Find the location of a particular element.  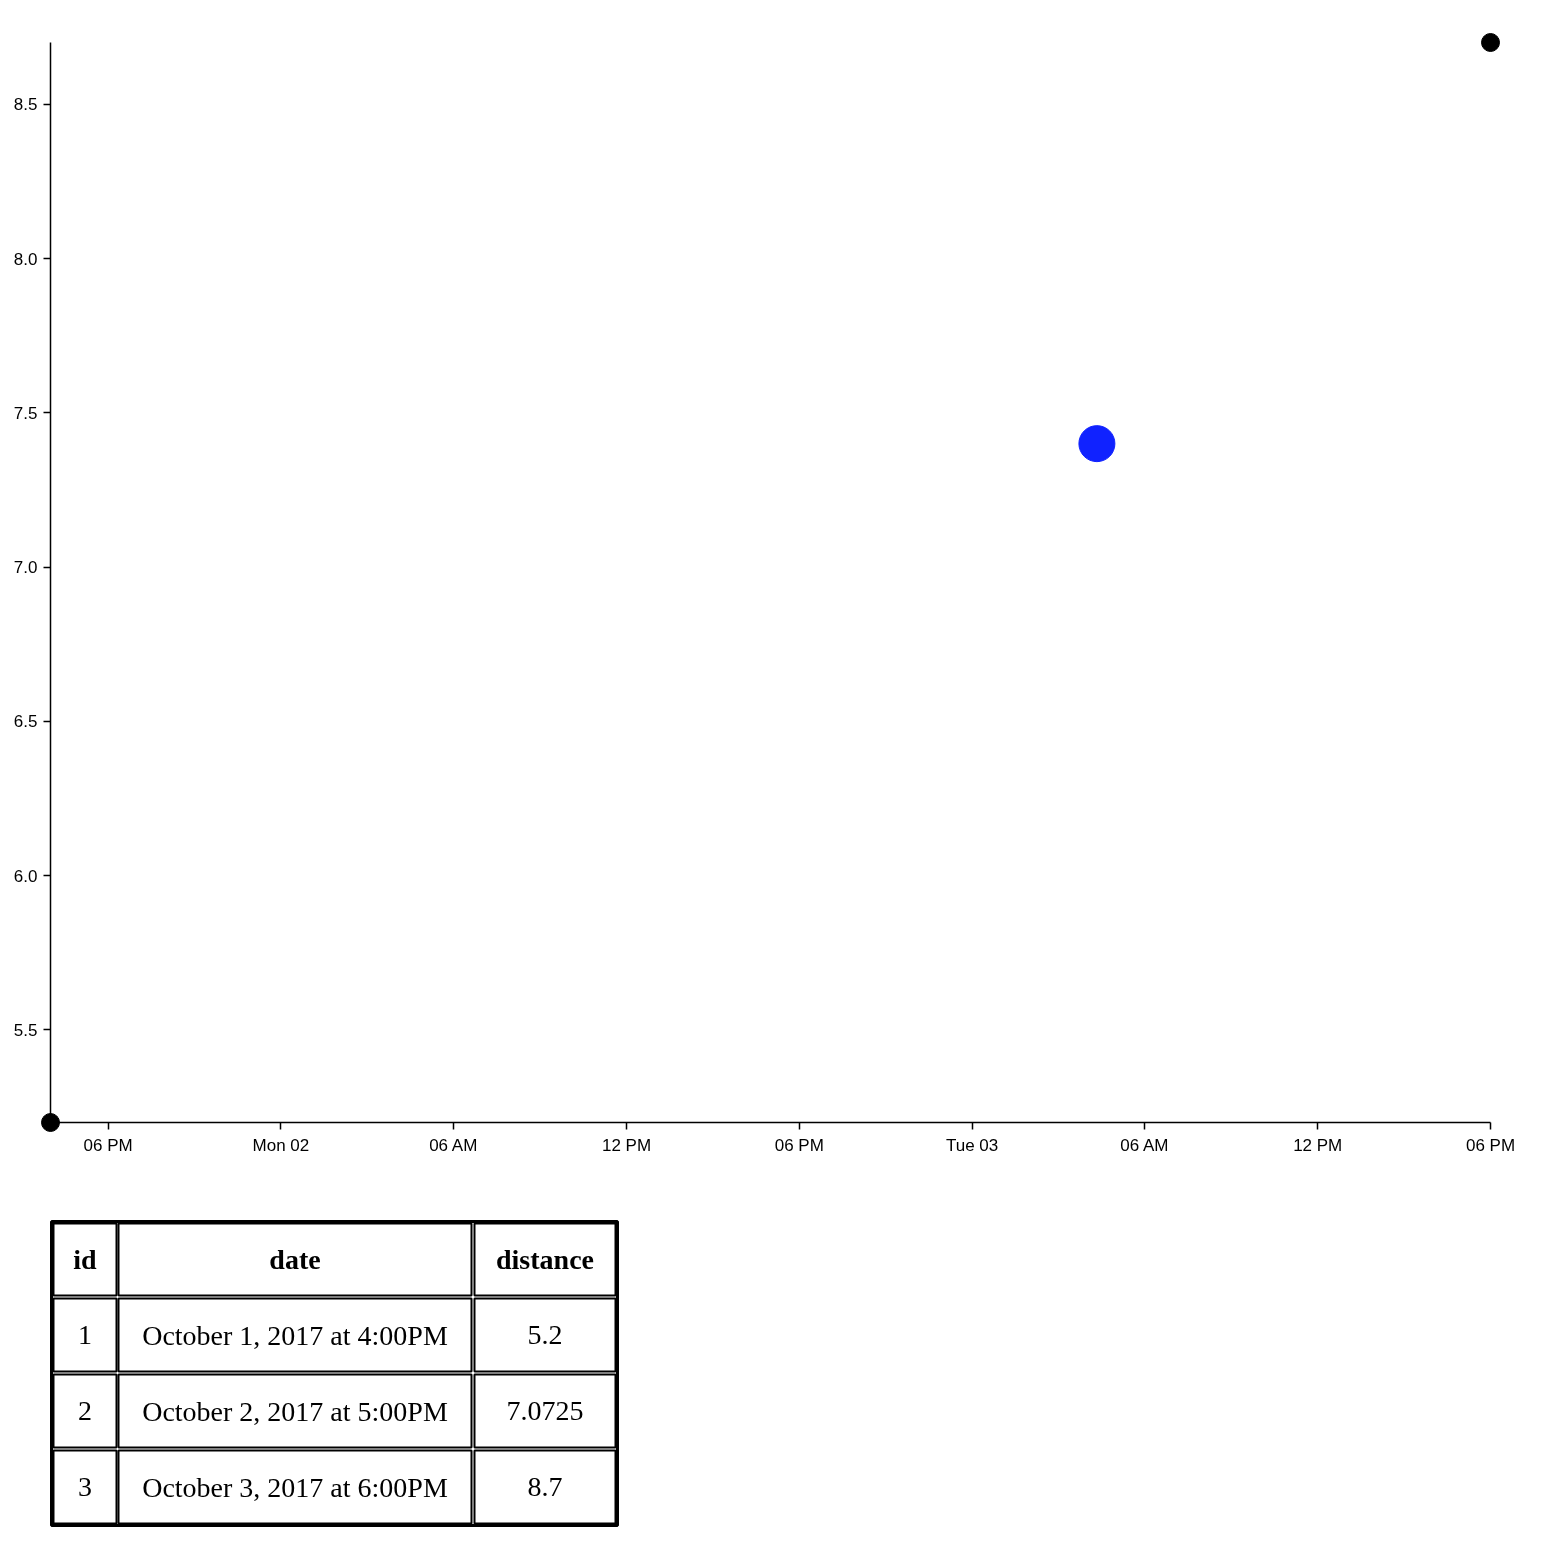

y-tick-label: 7.5 is located at coordinates (25, 413).